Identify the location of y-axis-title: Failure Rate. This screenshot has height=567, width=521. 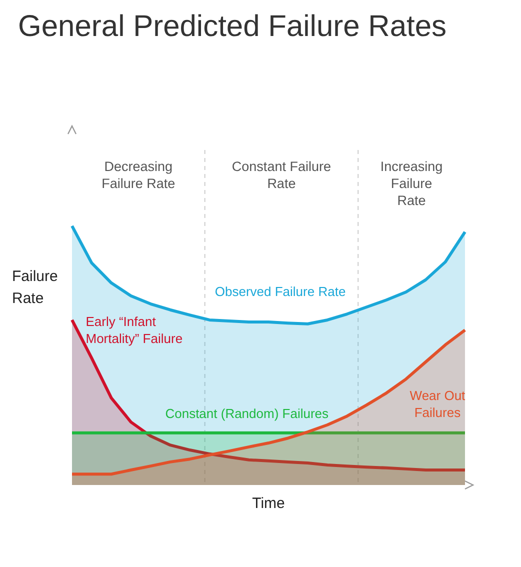
(35, 288).